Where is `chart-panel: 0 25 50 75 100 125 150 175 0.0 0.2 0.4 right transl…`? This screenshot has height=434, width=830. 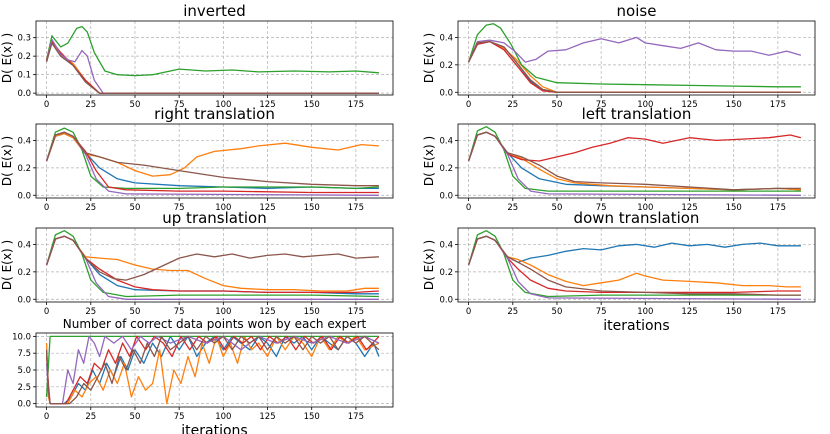 chart-panel: 0 25 50 75 100 125 150 175 0.0 0.2 0.4 right transl… is located at coordinates (197, 159).